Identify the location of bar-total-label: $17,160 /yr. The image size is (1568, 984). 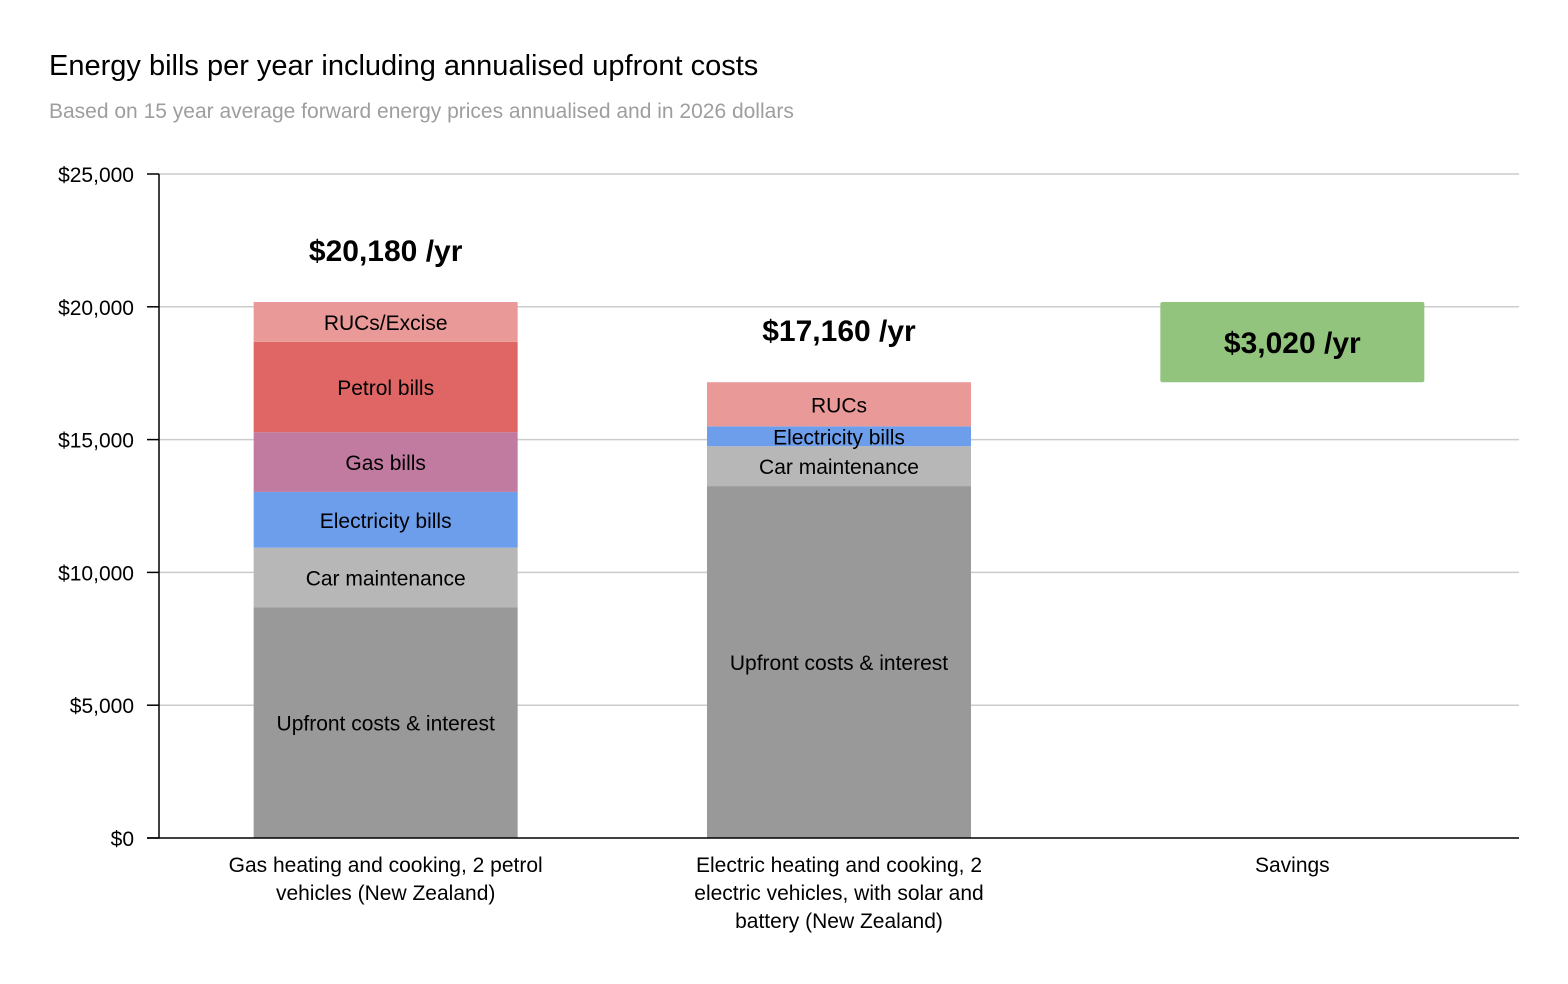
(839, 331).